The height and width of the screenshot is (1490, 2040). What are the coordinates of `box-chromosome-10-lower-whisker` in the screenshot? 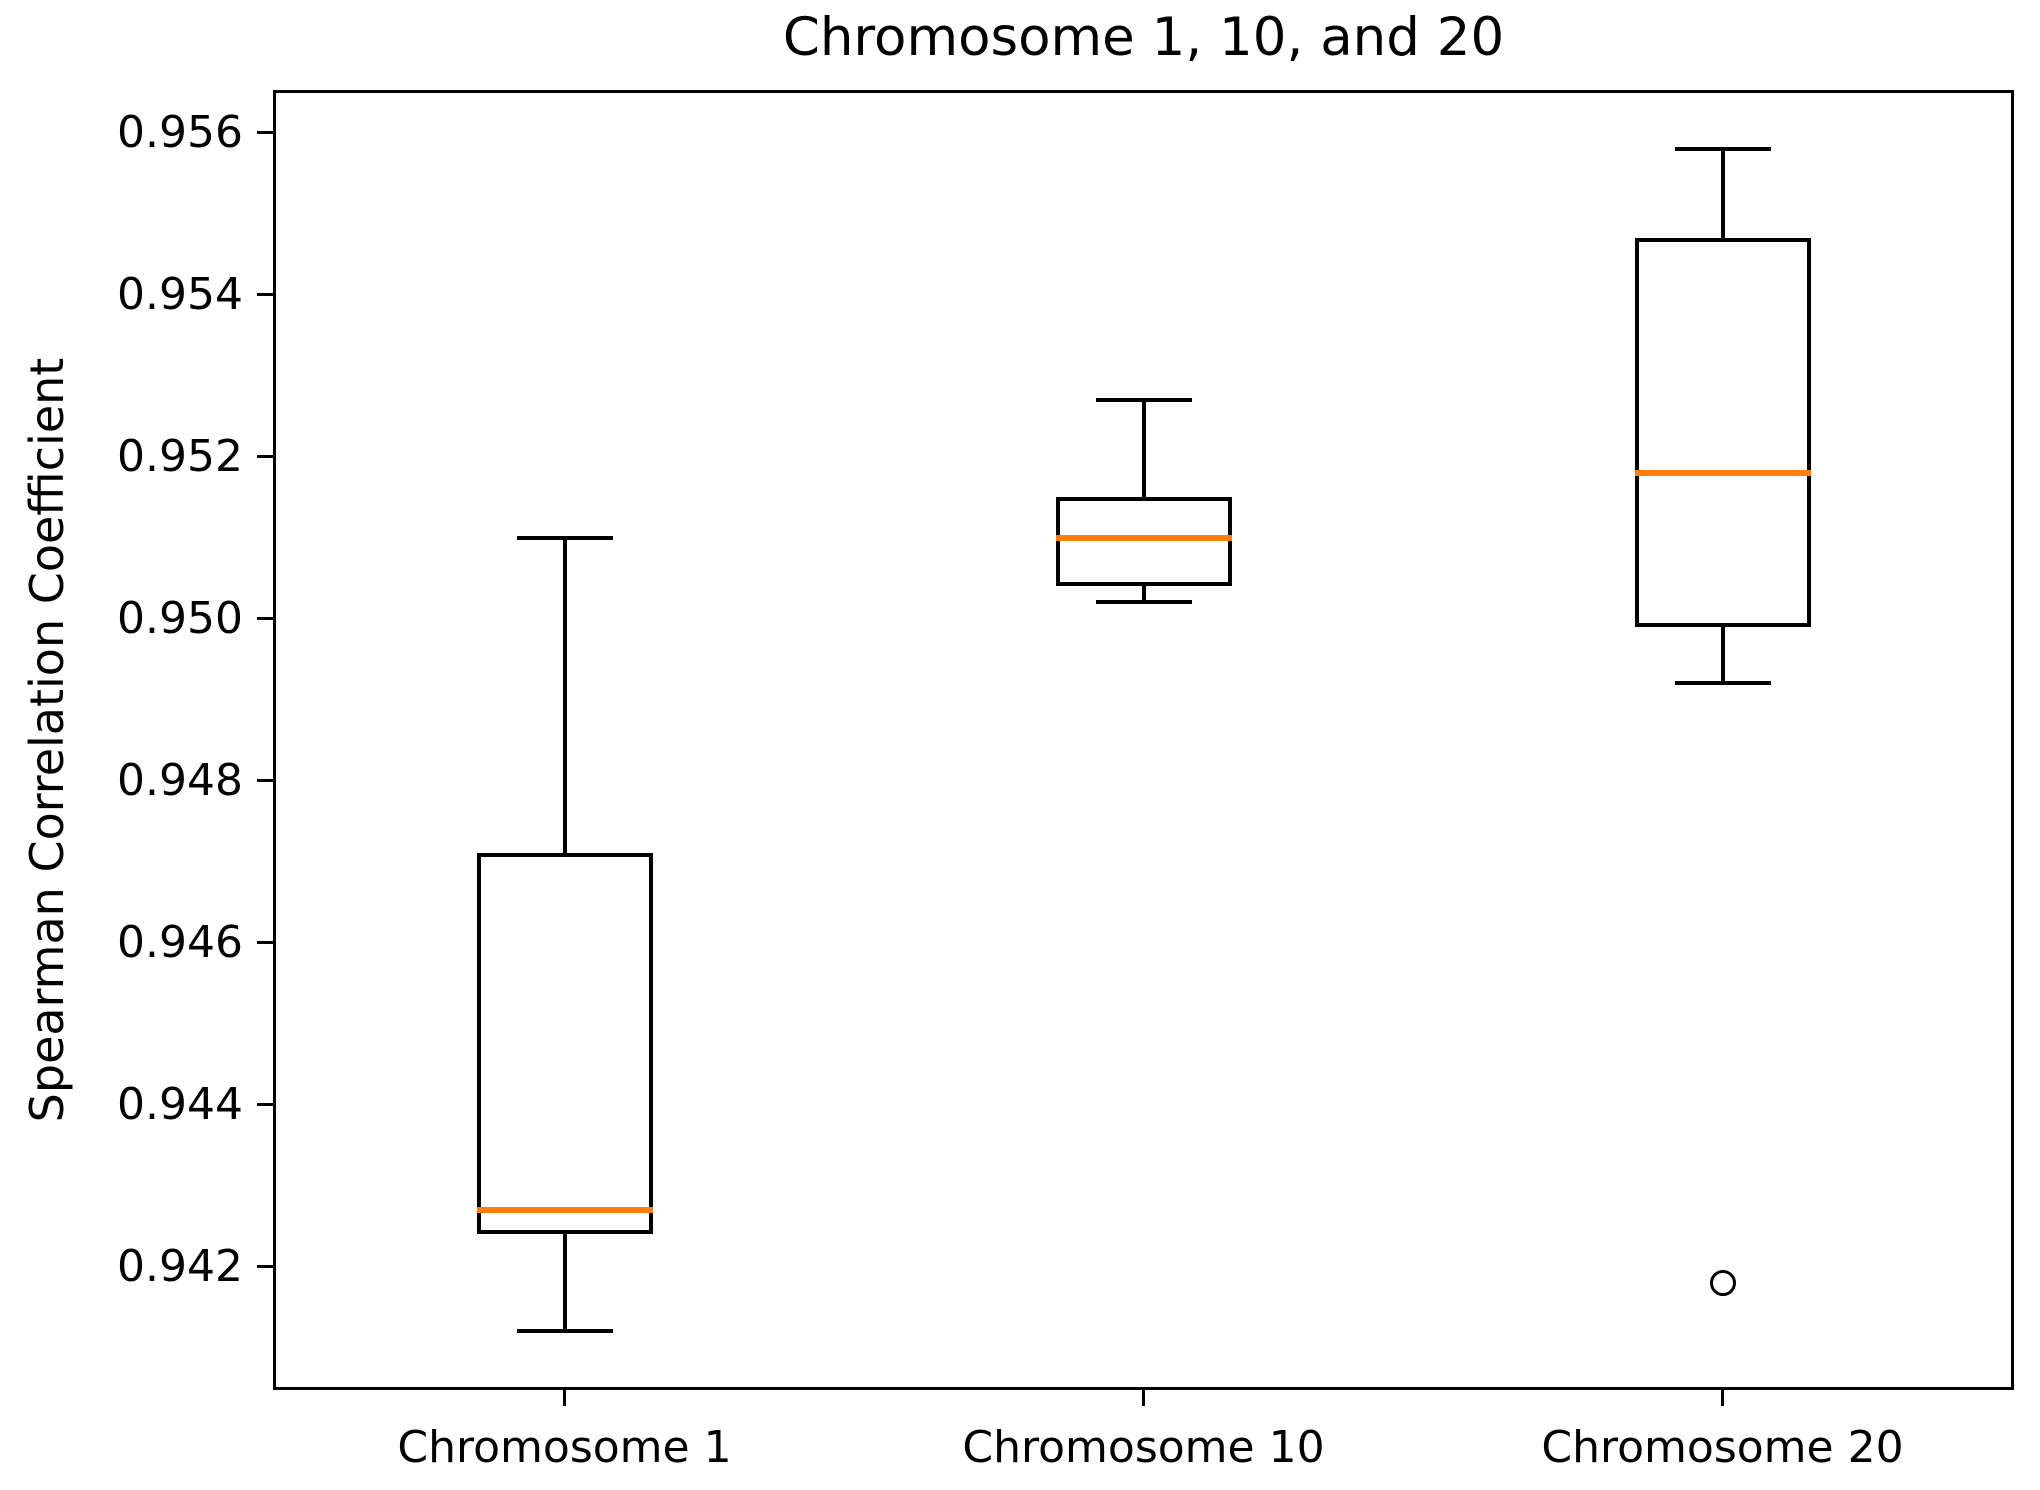 It's located at (1143, 594).